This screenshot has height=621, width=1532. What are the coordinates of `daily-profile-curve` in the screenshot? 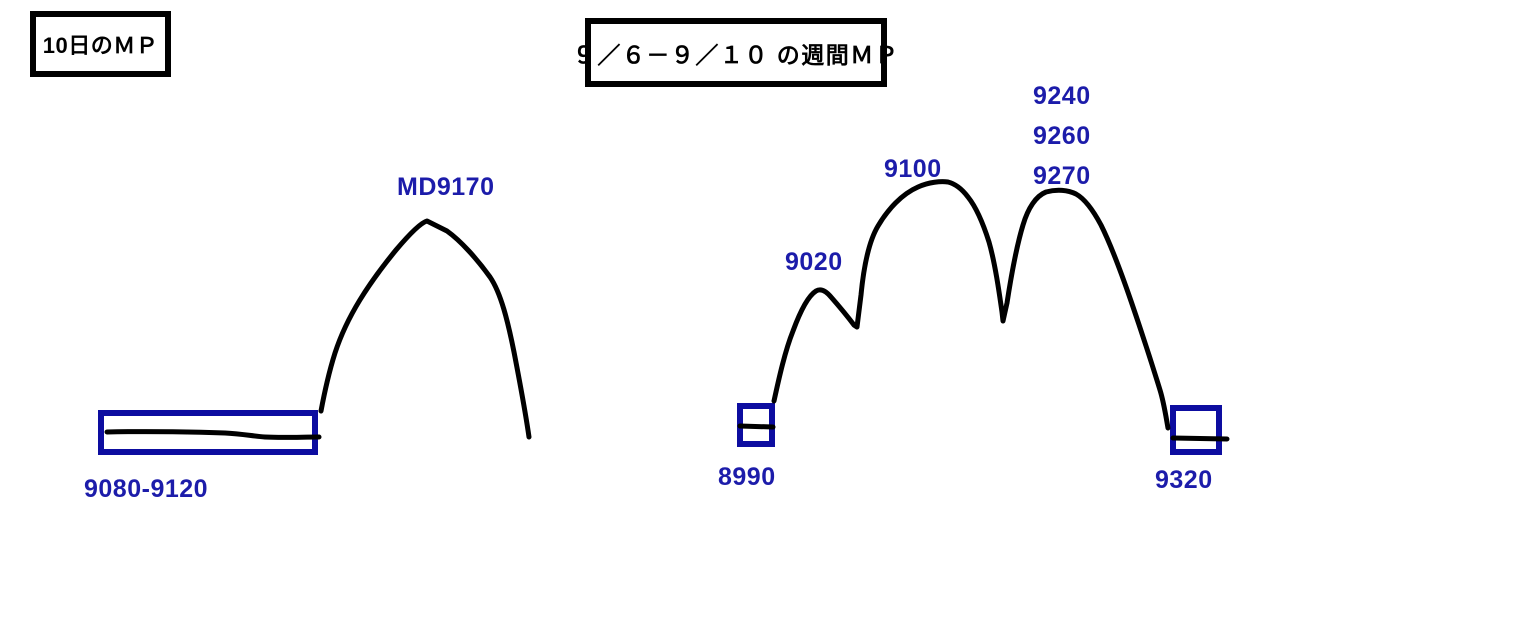 It's located at (425, 329).